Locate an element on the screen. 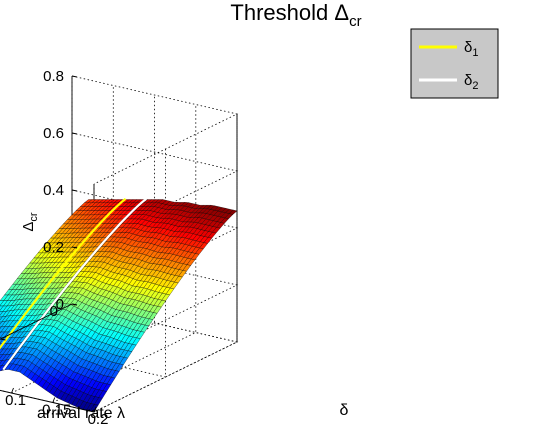 Image resolution: width=553 pixels, height=429 pixels. x-tick-label: 0.15 is located at coordinates (56, 410).